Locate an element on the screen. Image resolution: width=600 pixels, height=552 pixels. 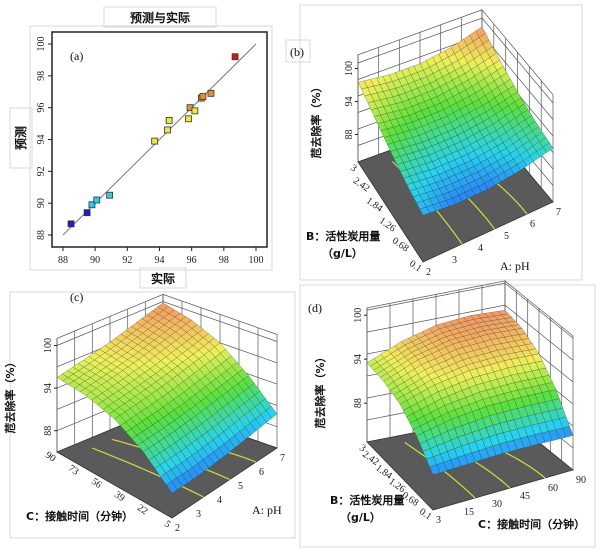
x-tick-label: 96 is located at coordinates (192, 260).